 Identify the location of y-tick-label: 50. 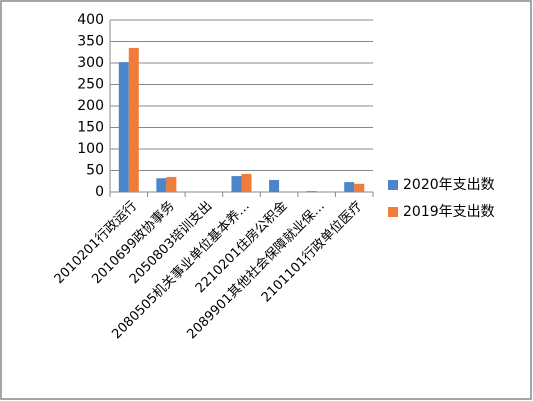
(95, 171).